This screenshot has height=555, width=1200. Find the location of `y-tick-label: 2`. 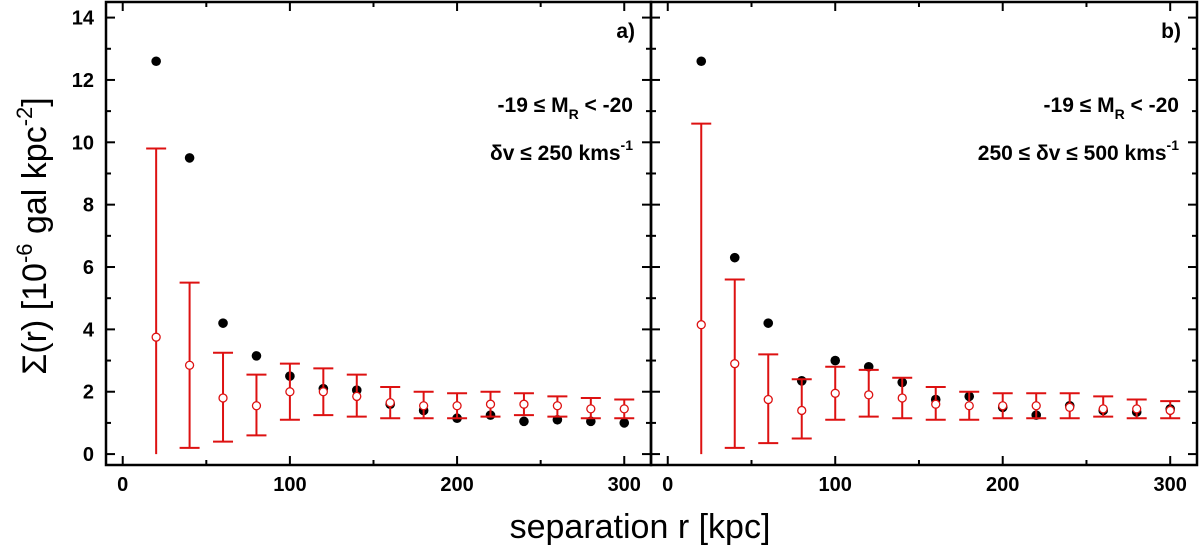

y-tick-label: 2 is located at coordinates (88, 393).